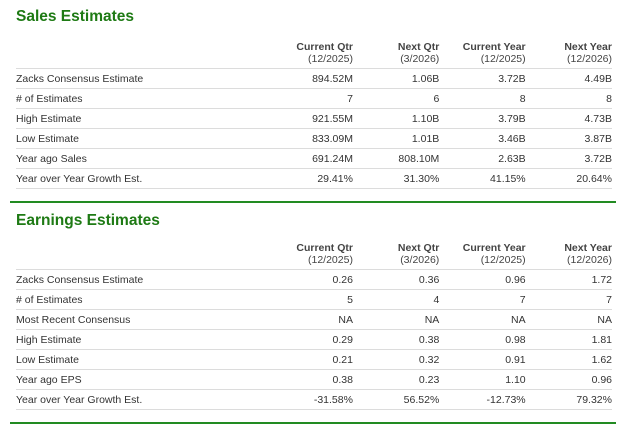 This screenshot has width=620, height=424. I want to click on row-label: Most Recent Consensus, so click(127, 319).